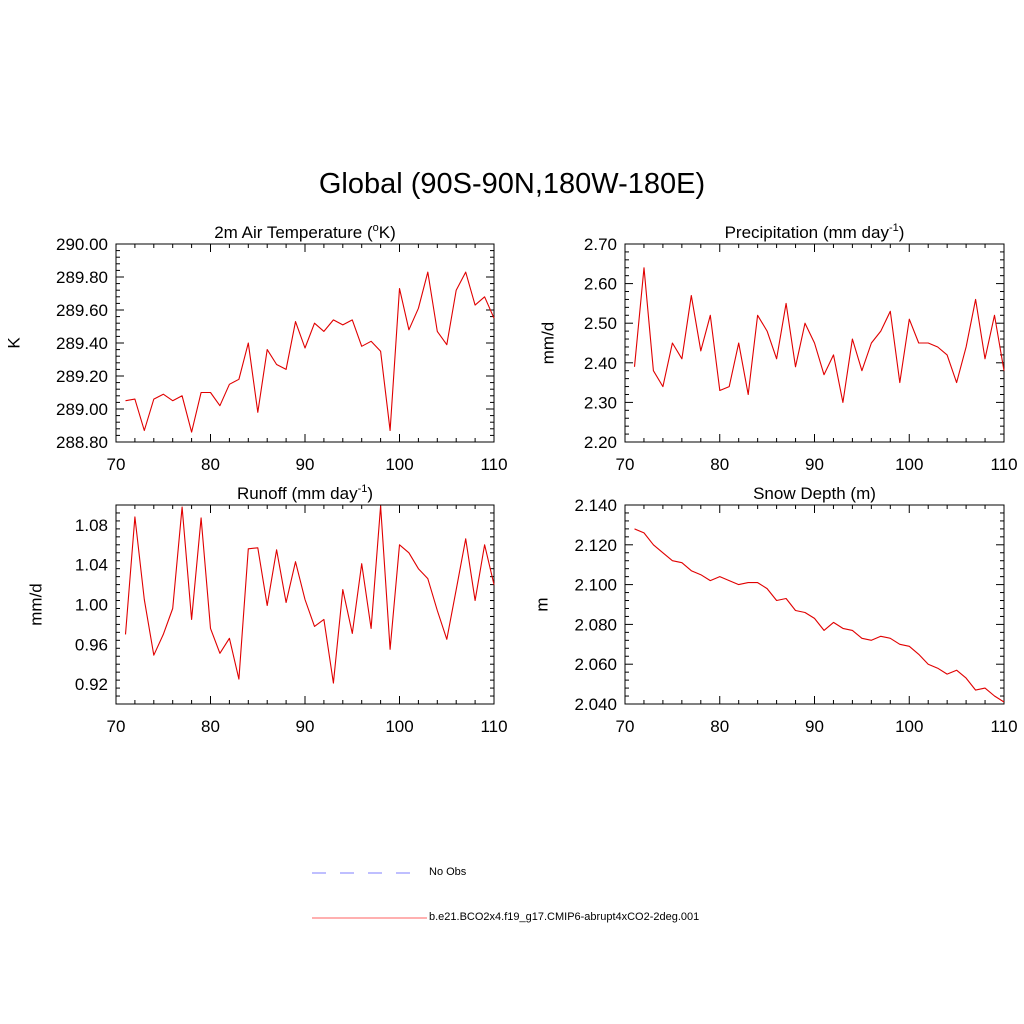 This screenshot has height=1024, width=1024. What do you see at coordinates (91, 644) in the screenshot?
I see `y-tick-label: 0.96` at bounding box center [91, 644].